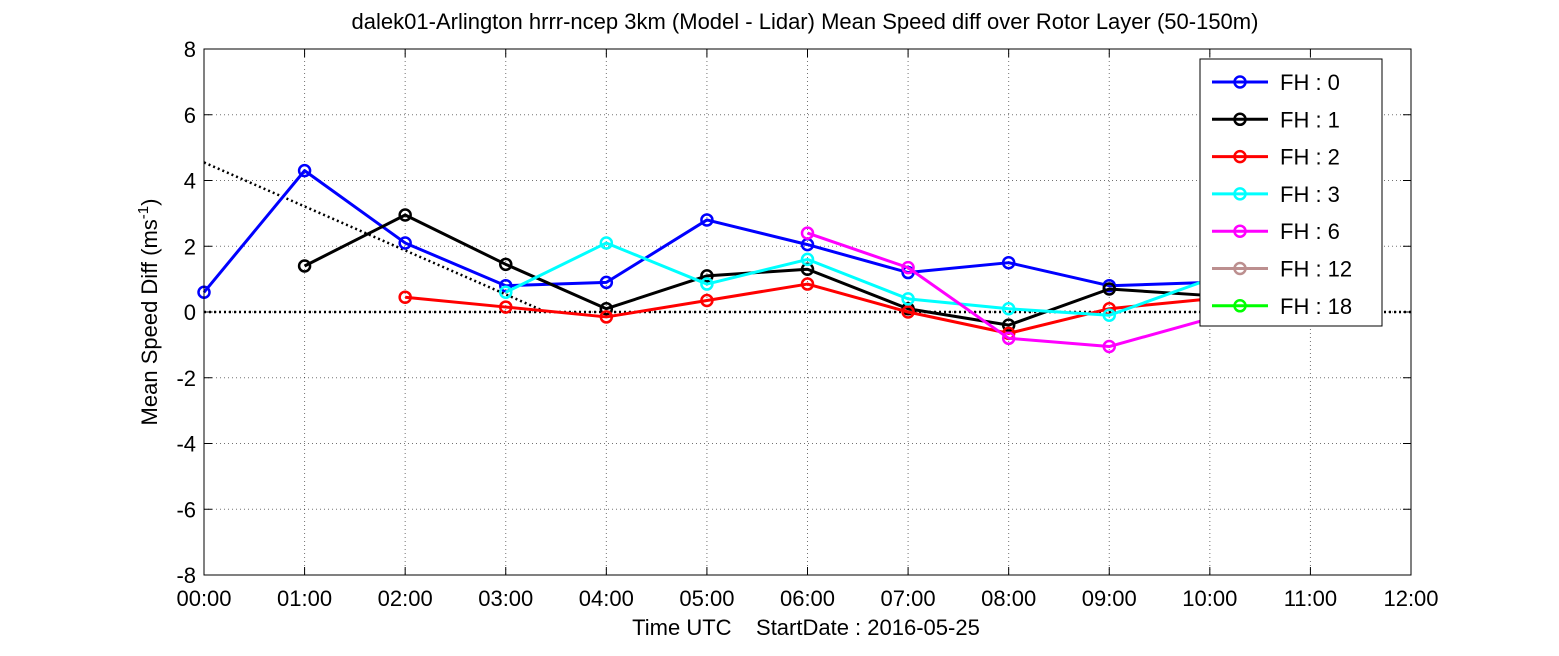 Image resolution: width=1559 pixels, height=656 pixels. What do you see at coordinates (908, 598) in the screenshot?
I see `x-tick-label: 07:00` at bounding box center [908, 598].